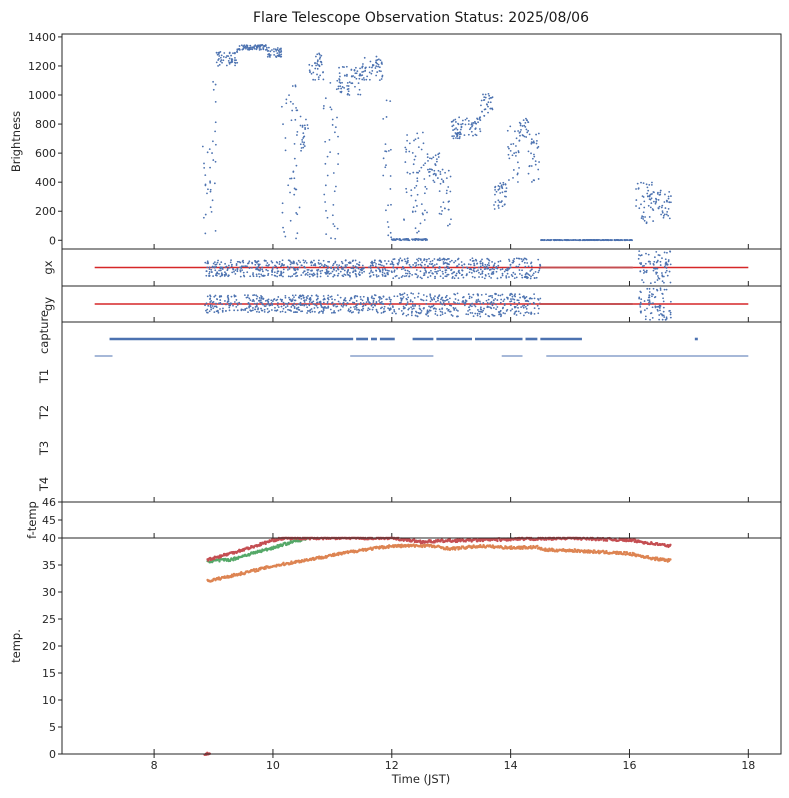 This screenshot has height=798, width=789. Describe the element at coordinates (44, 448) in the screenshot. I see `category-label-t3: T3` at that location.